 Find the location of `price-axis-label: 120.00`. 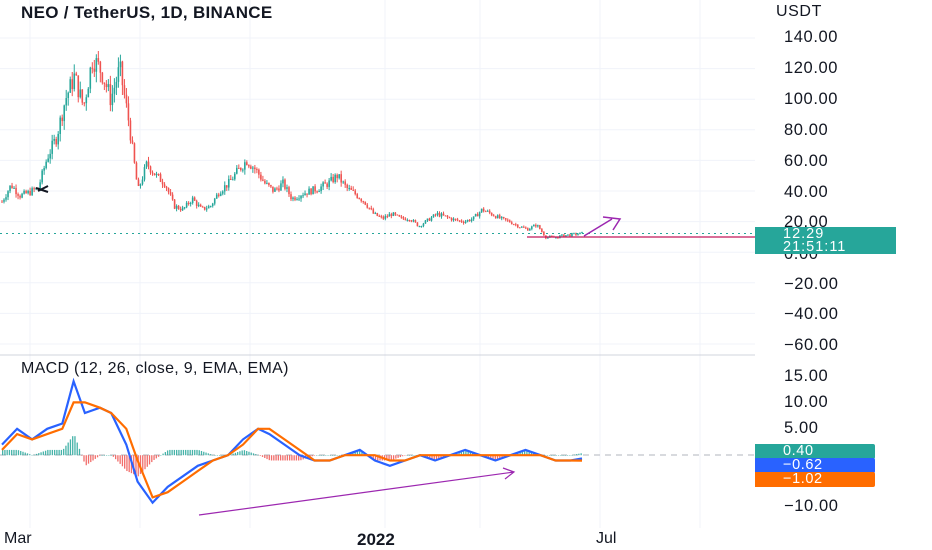

price-axis-label: 120.00 is located at coordinates (811, 68).